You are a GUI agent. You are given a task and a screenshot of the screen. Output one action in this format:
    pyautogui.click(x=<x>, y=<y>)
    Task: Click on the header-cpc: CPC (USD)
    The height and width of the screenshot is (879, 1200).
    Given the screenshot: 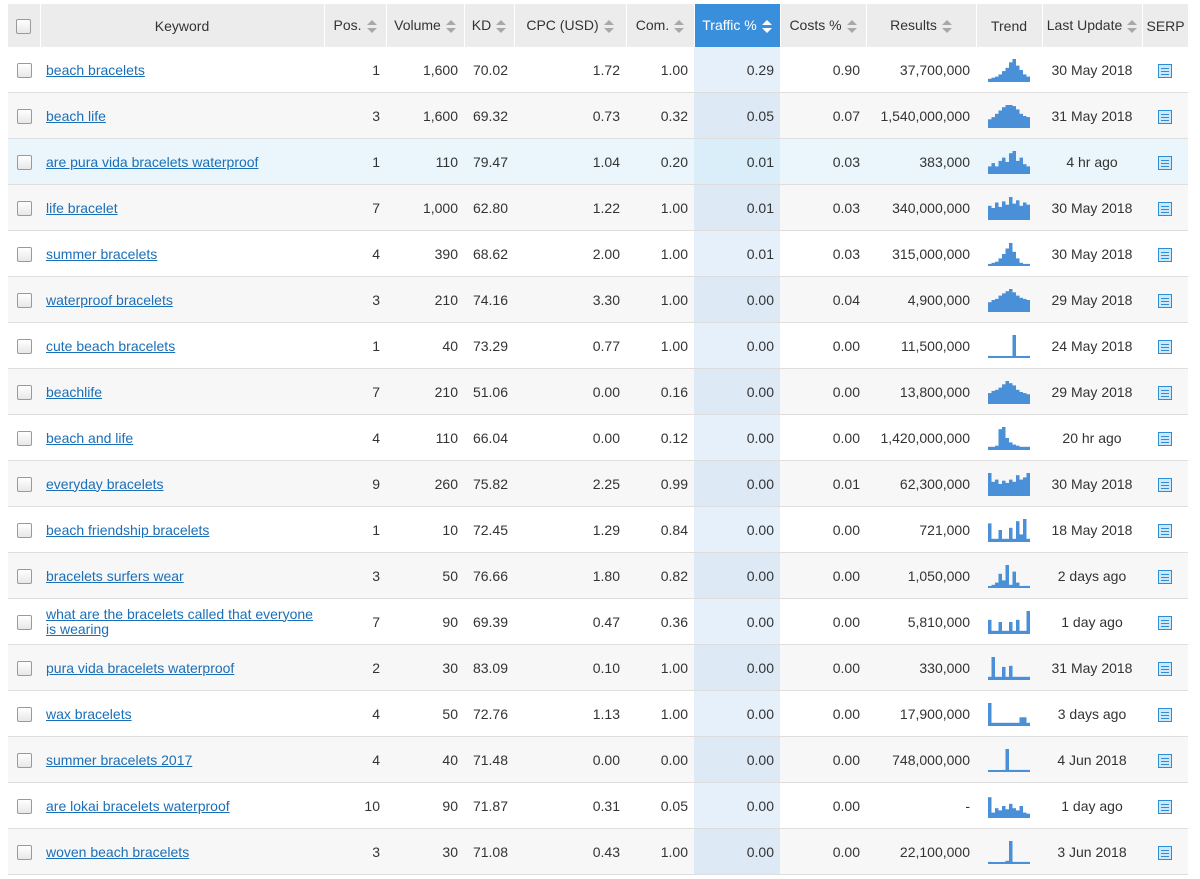 What is the action you would take?
    pyautogui.click(x=570, y=25)
    